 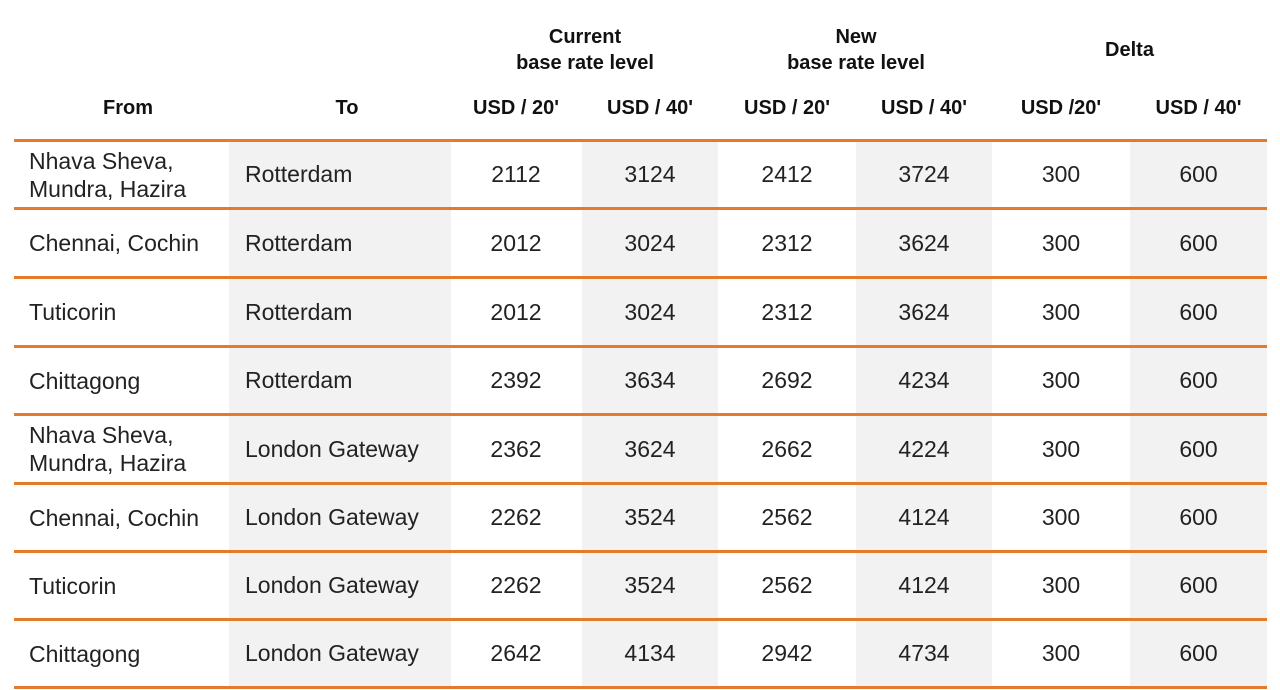 What do you see at coordinates (347, 108) in the screenshot?
I see `column-header-to: To` at bounding box center [347, 108].